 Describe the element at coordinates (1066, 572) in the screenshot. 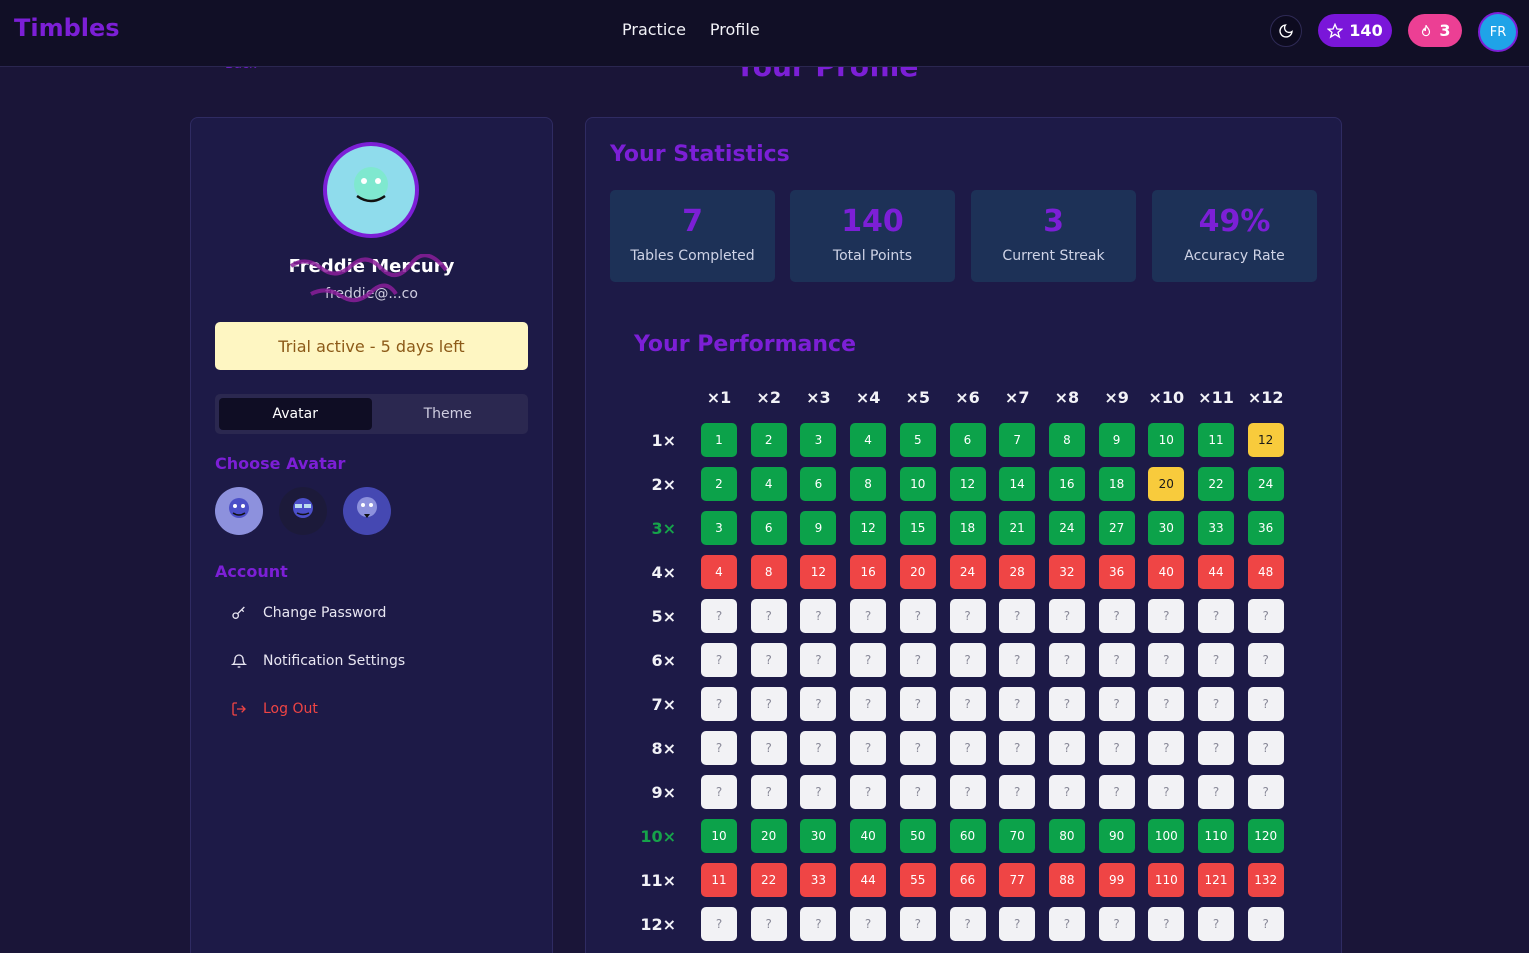

I see `grid-cell: 32` at that location.